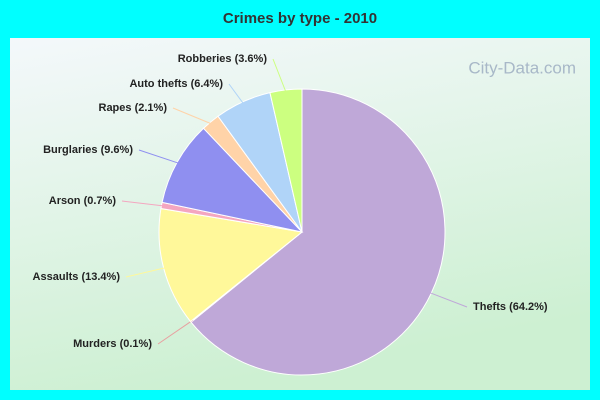  Describe the element at coordinates (117, 150) in the screenshot. I see `slice-value-label: (9.6%)` at that location.